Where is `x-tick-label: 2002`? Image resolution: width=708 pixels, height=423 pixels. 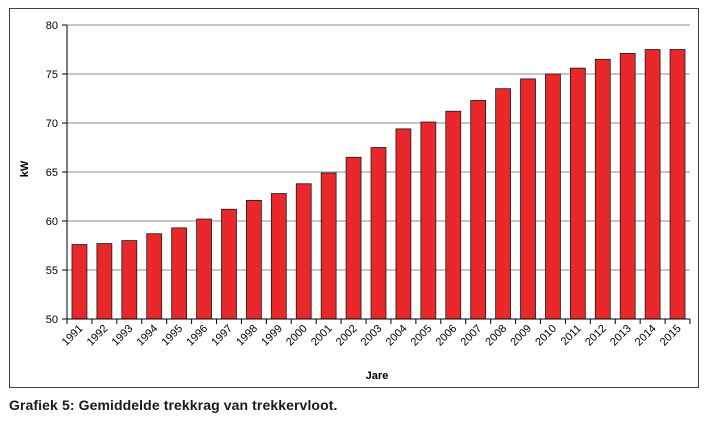
x-tick-label: 2002 is located at coordinates (347, 336).